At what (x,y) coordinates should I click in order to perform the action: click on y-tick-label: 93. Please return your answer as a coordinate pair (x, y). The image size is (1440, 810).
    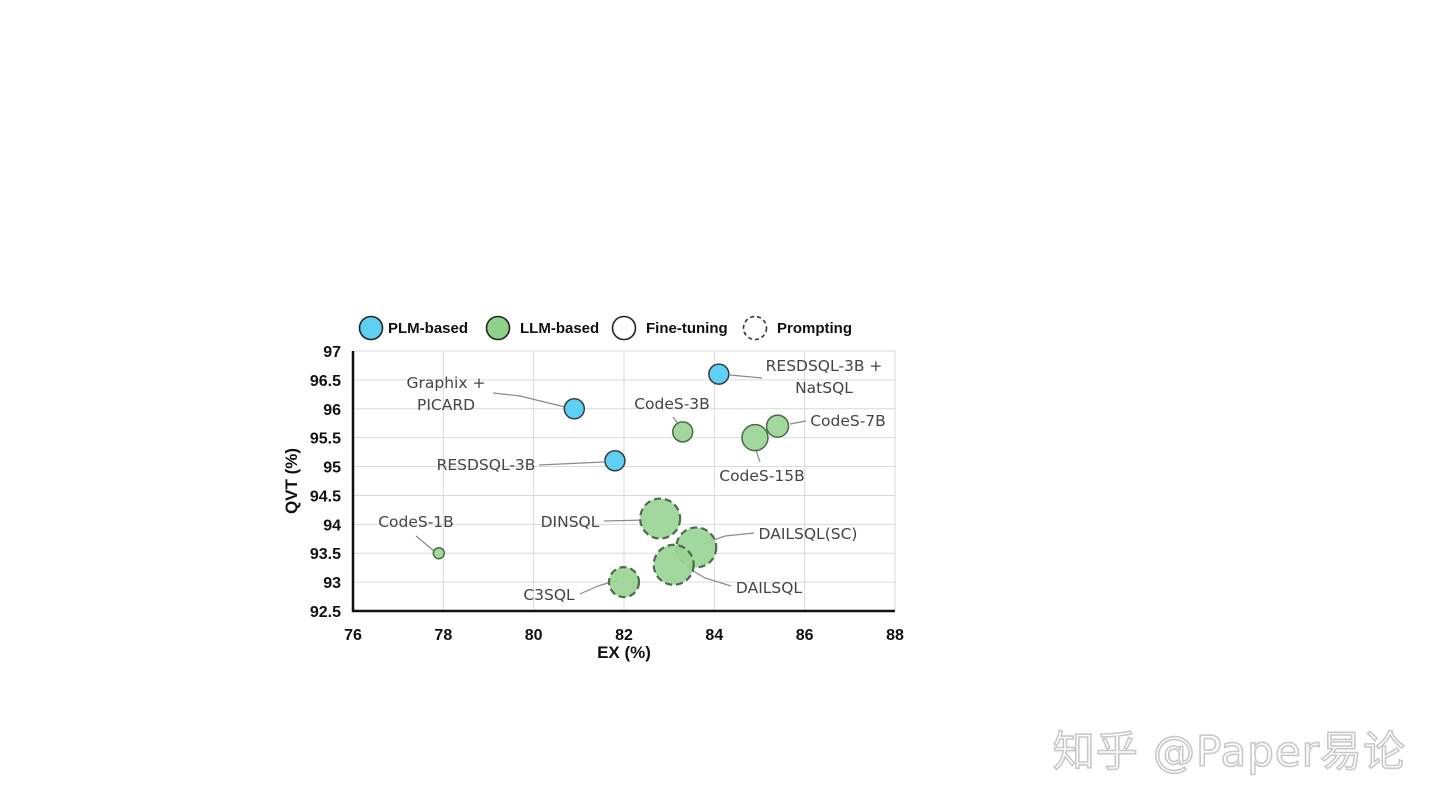
    Looking at the image, I should click on (332, 583).